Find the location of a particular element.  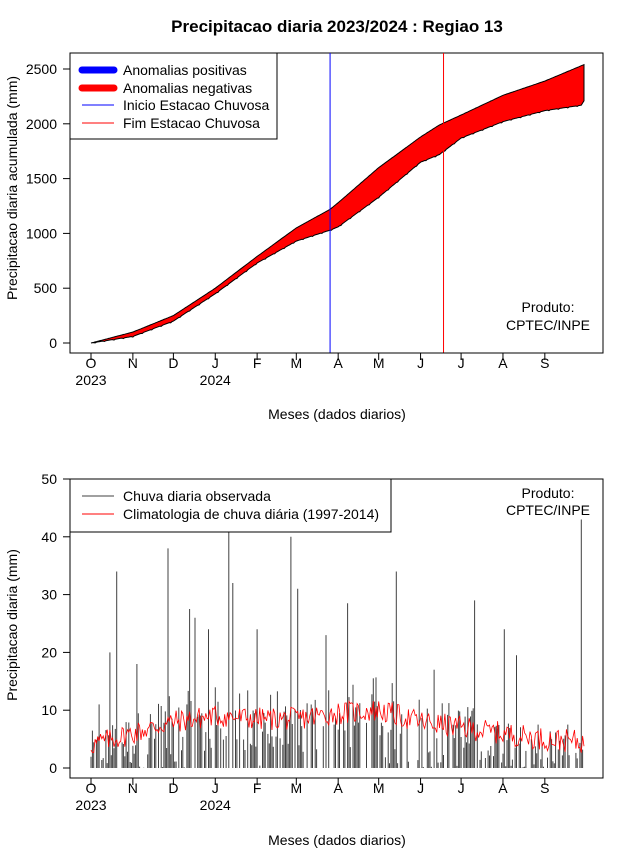

bottom-legend-box is located at coordinates (230, 505).